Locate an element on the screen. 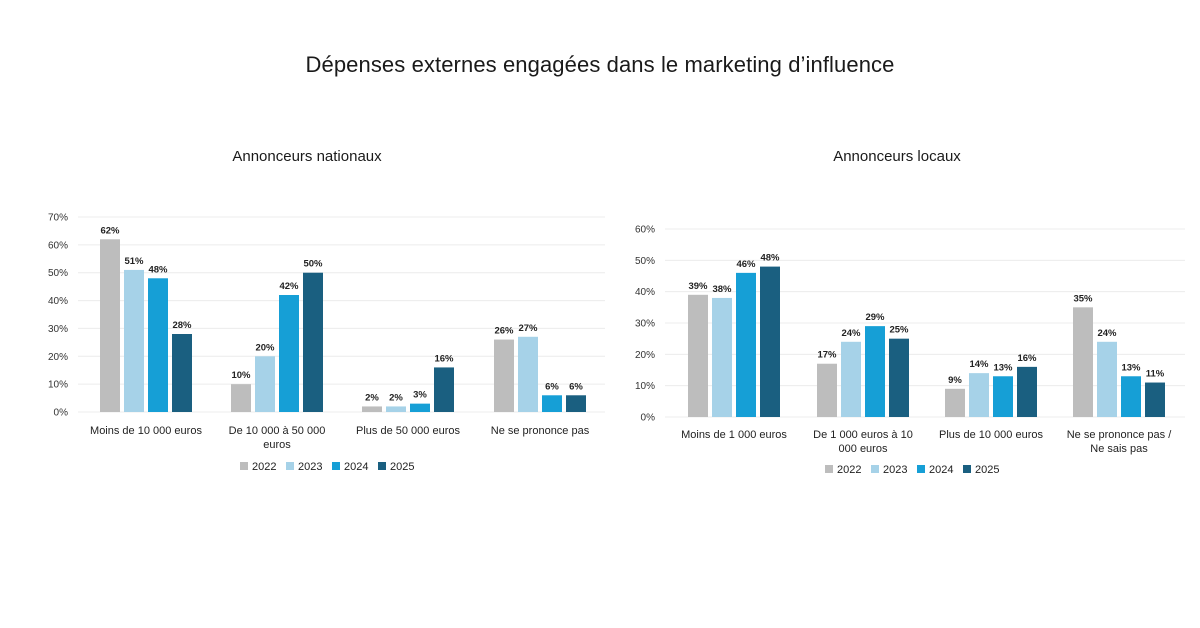  category-label: Ne se prononce pas is located at coordinates (540, 431).